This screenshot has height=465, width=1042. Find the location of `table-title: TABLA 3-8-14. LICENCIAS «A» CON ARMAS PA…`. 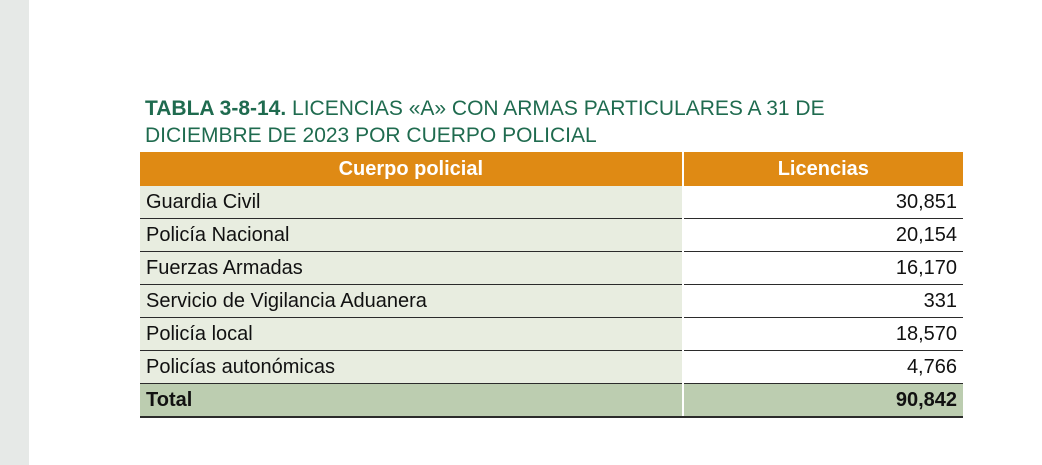

table-title: TABLA 3-8-14. LICENCIAS «A» CON ARMAS PA… is located at coordinates (525, 122).